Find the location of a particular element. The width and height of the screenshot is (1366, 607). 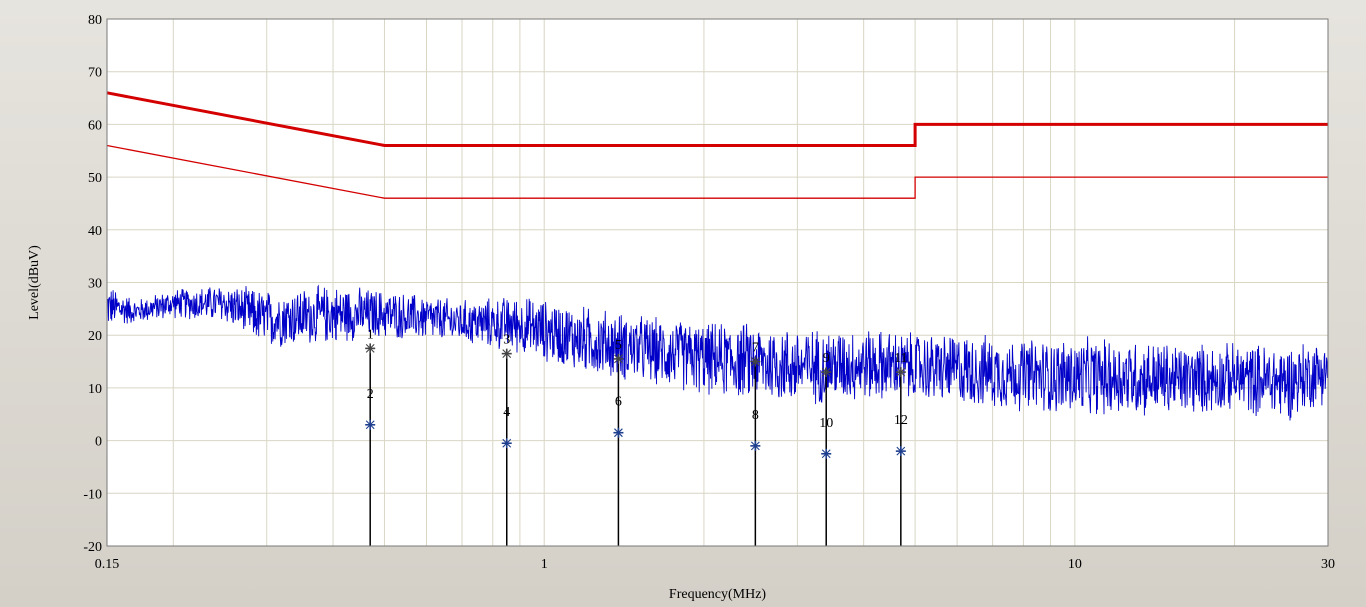

marker-label: 3 is located at coordinates (506, 340).